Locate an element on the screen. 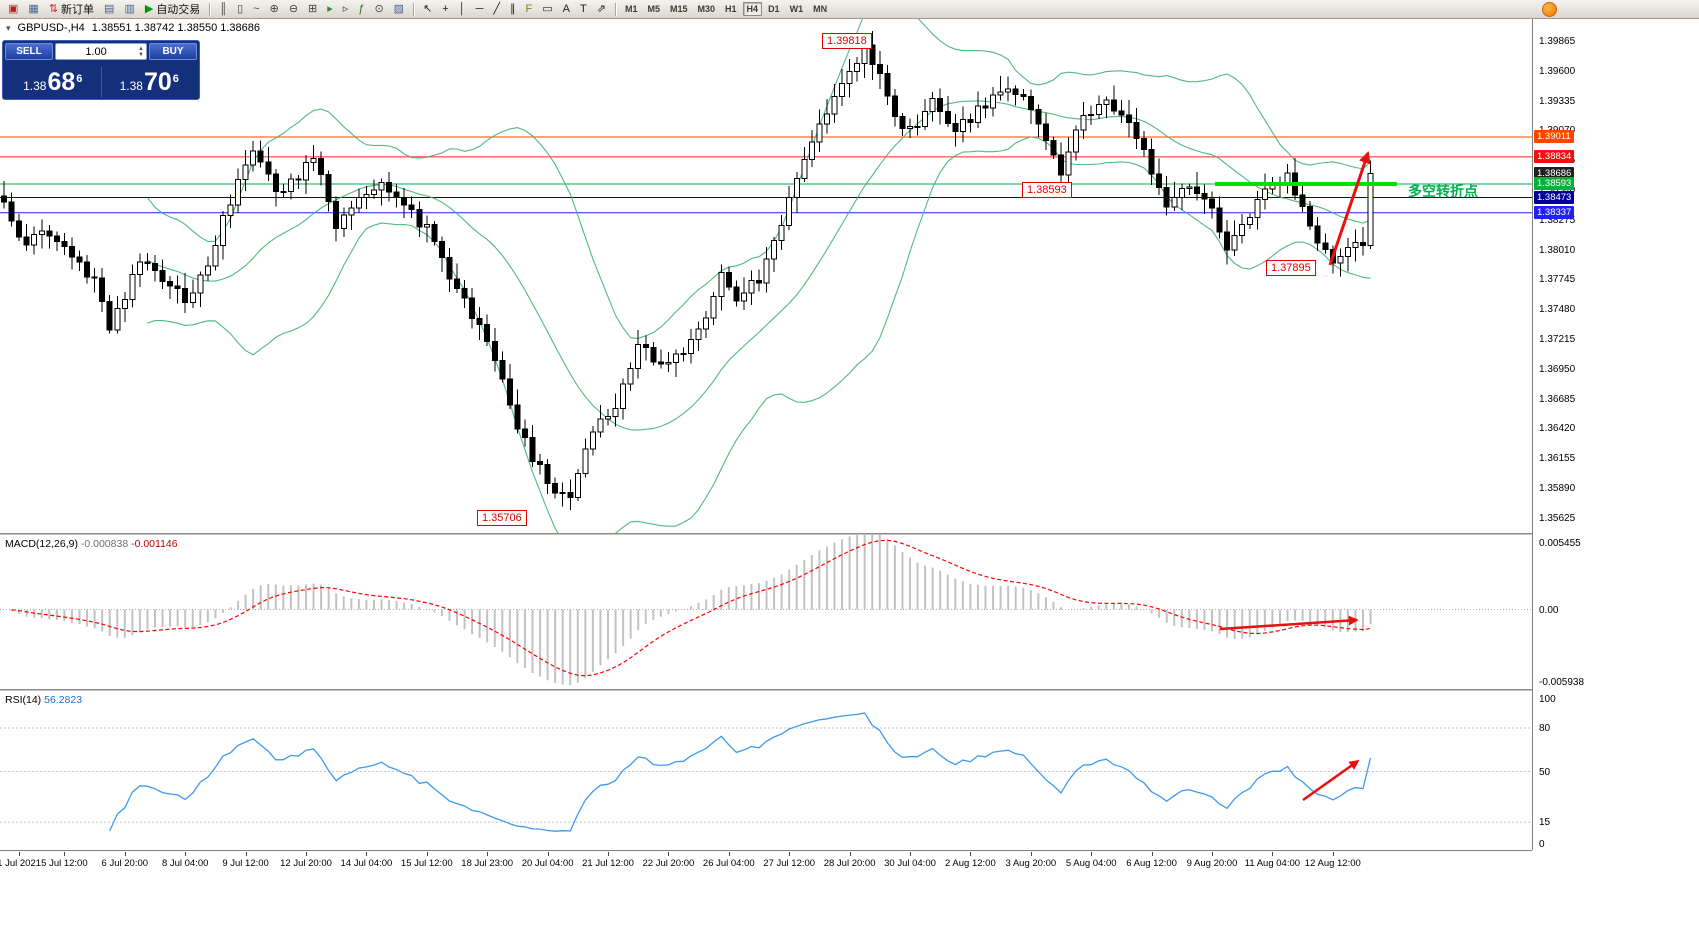 Image resolution: width=1699 pixels, height=943 pixels. arrows-icon: ⇗ is located at coordinates (601, 9).